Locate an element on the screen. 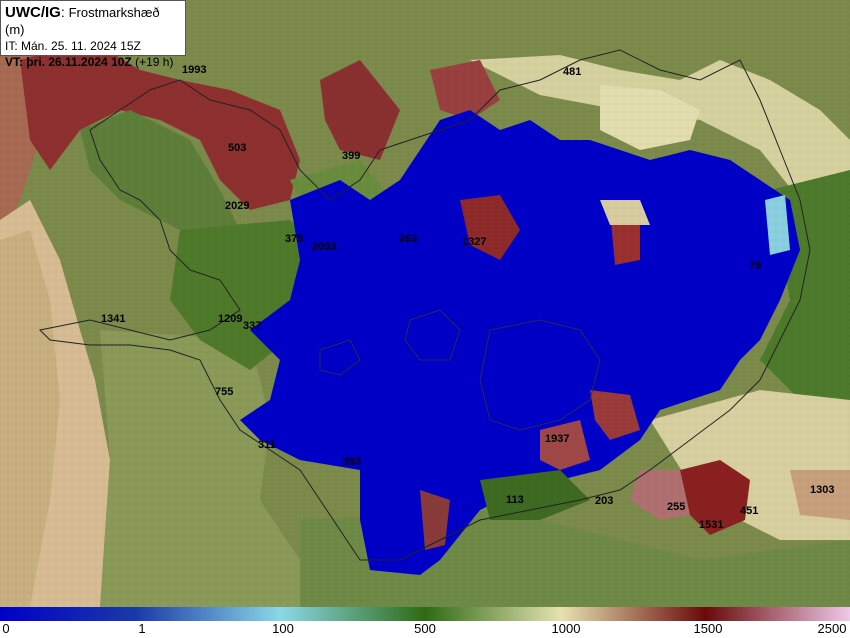  point-label: 1303 is located at coordinates (822, 490).